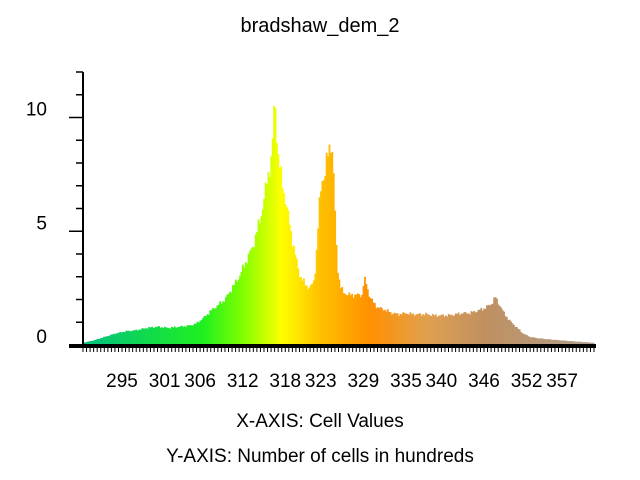 This screenshot has width=640, height=480. What do you see at coordinates (320, 456) in the screenshot?
I see `y-axis-label: Y-AXIS: Number of cells in hundreds` at bounding box center [320, 456].